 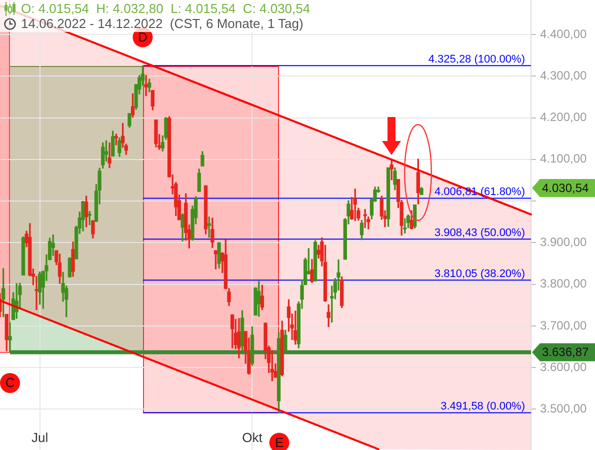 What do you see at coordinates (564, 33) in the screenshot?
I see `y-tick-label: 4.400,00` at bounding box center [564, 33].